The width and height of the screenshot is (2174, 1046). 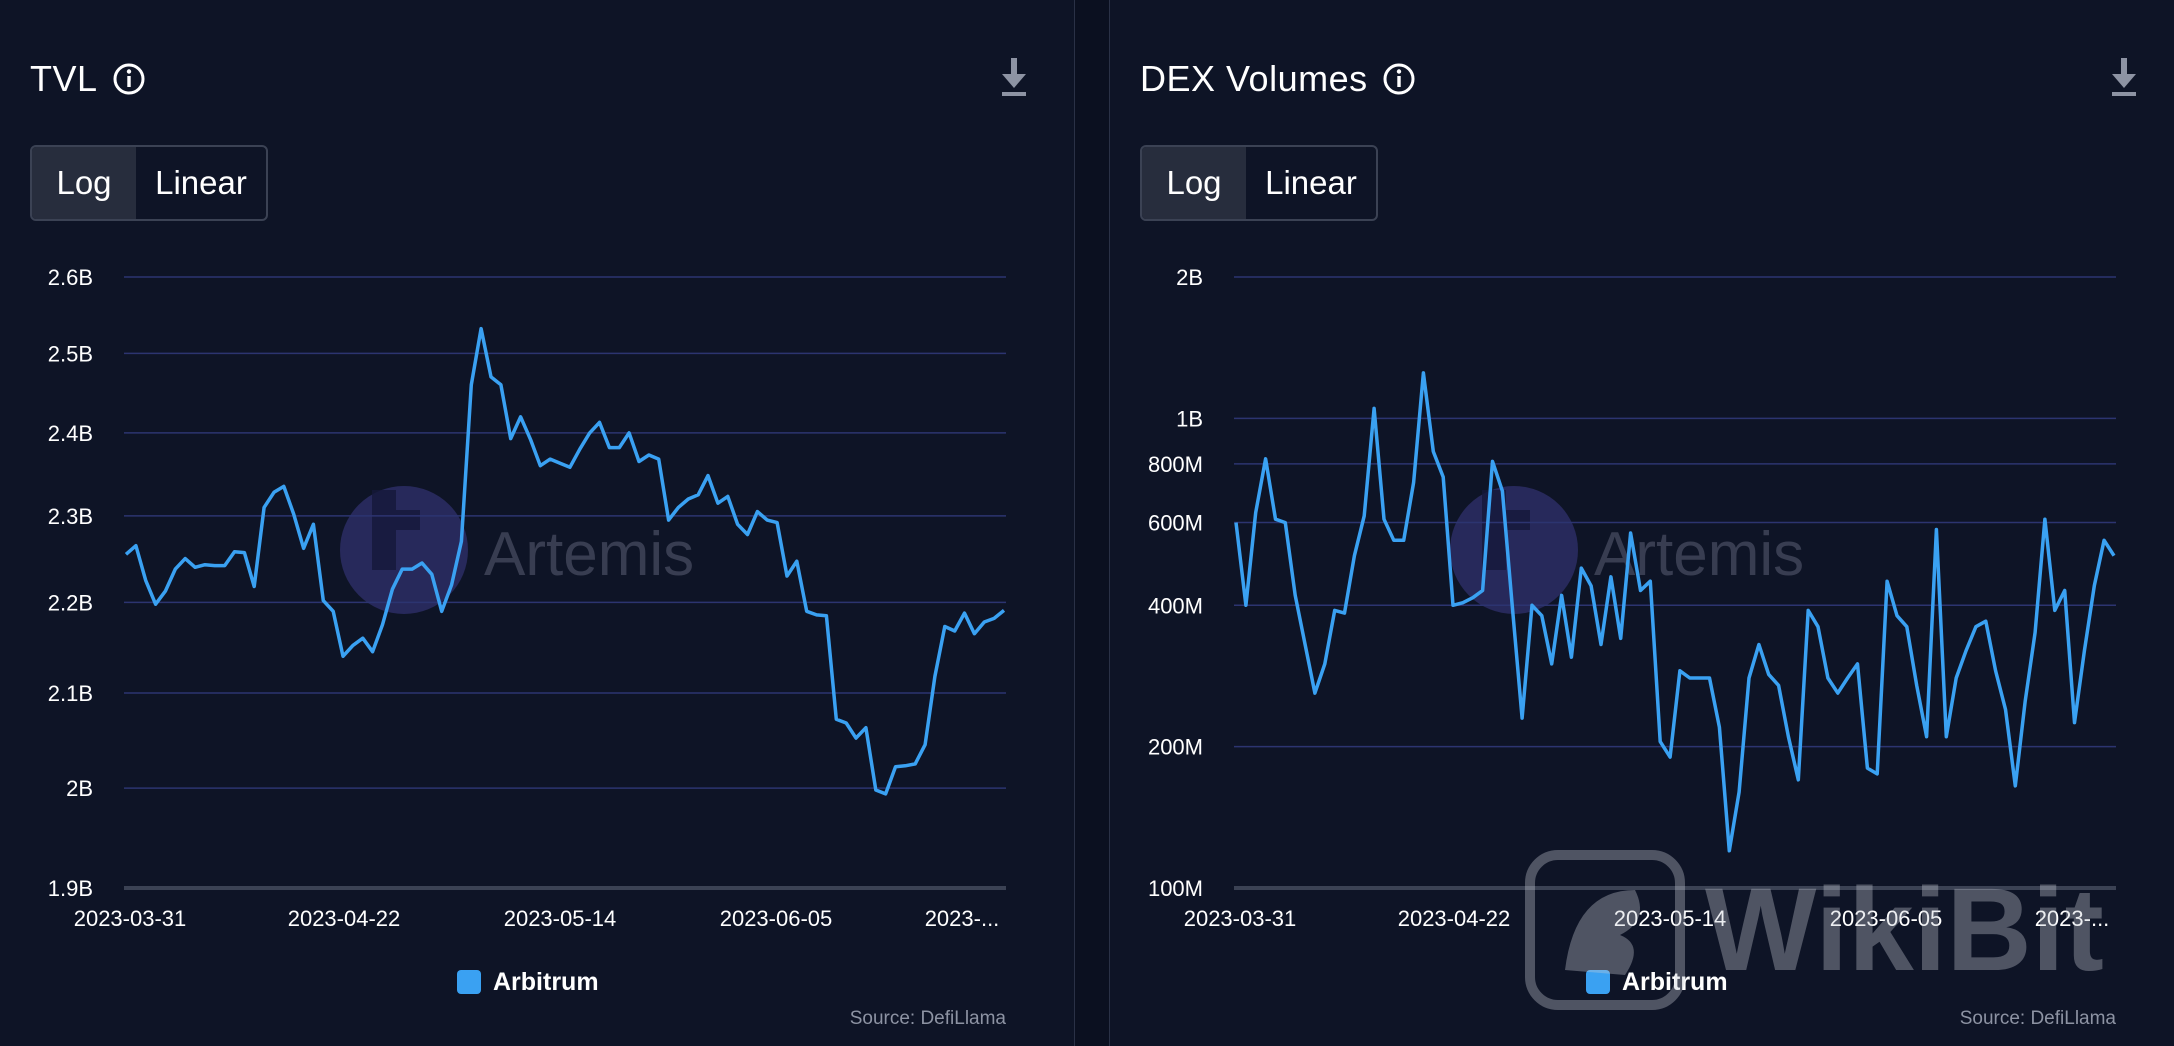 What do you see at coordinates (396, 530) in the screenshot?
I see `artemis-logo-icon` at bounding box center [396, 530].